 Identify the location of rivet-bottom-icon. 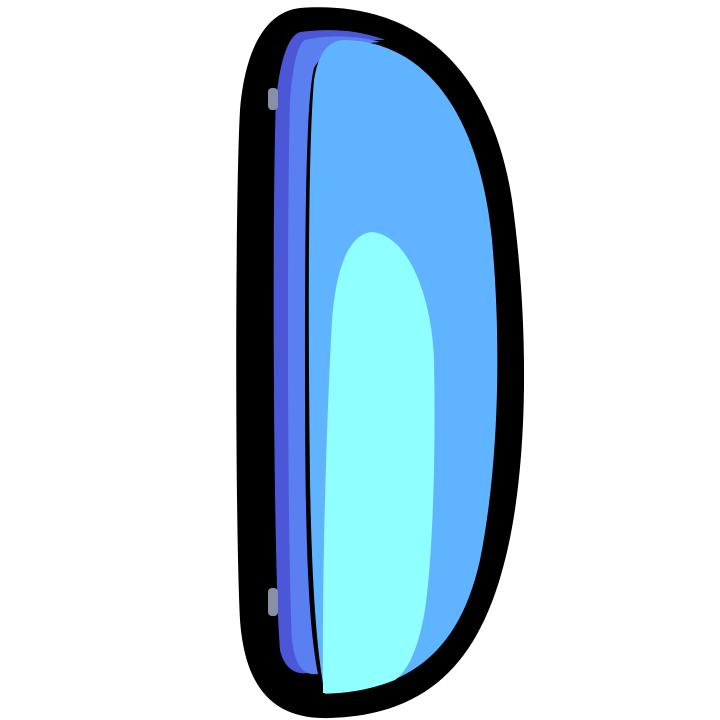
(273, 602).